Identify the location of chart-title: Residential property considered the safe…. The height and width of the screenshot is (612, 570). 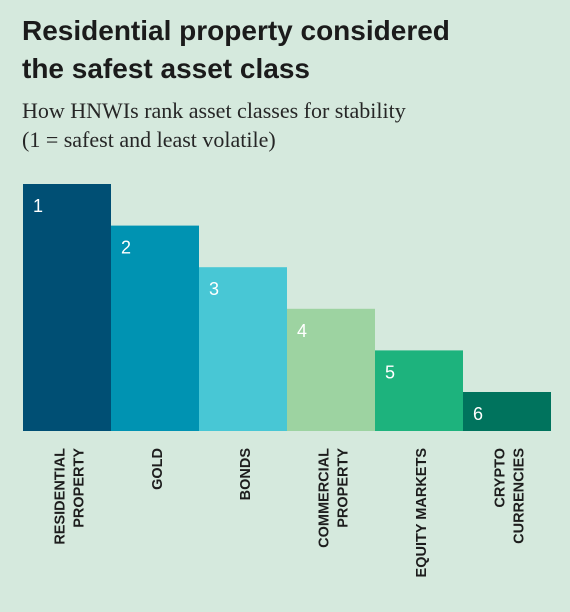
(236, 49).